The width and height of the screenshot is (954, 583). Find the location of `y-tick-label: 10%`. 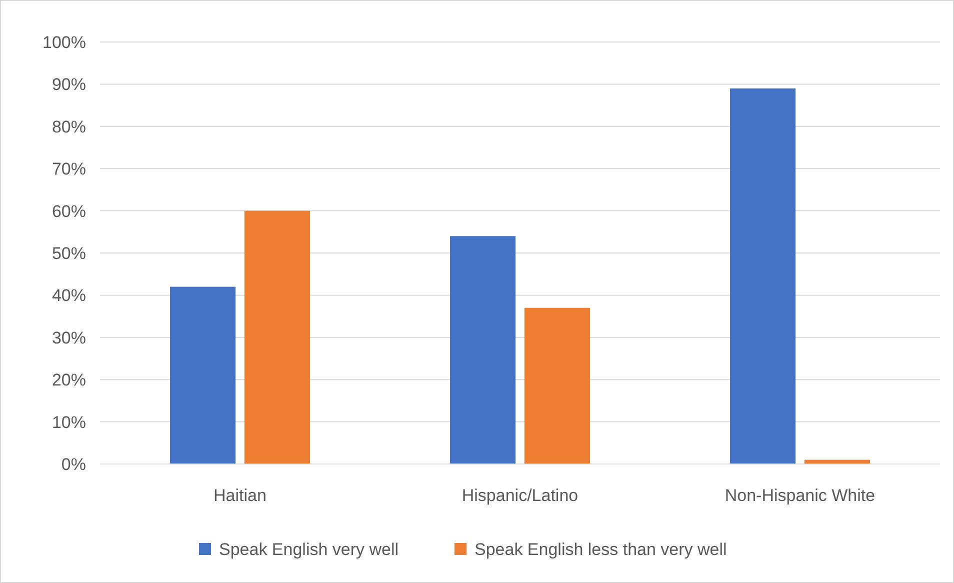

y-tick-label: 10% is located at coordinates (69, 422).